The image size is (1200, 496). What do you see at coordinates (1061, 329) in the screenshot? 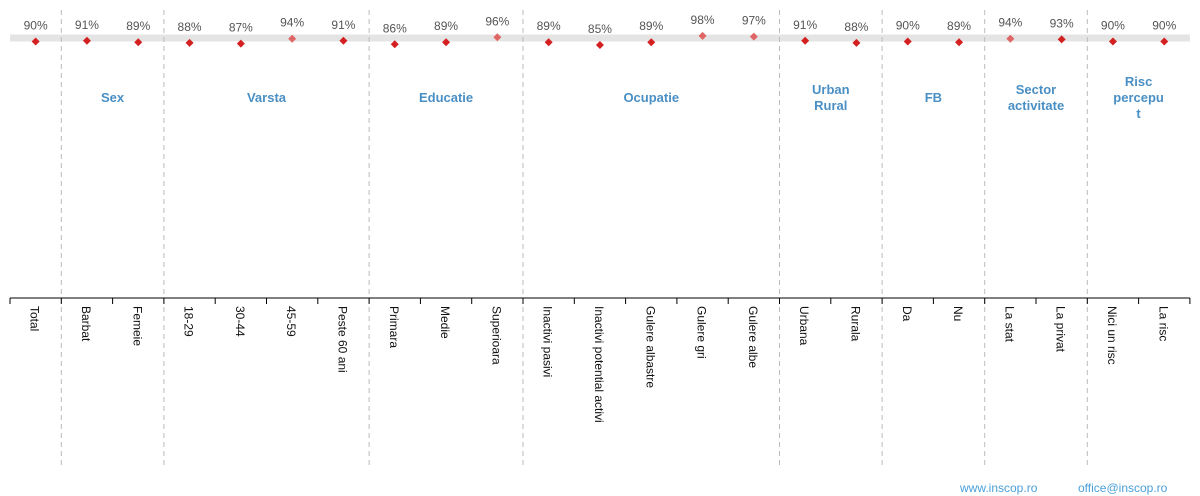
I see `category-label: La privat` at bounding box center [1061, 329].